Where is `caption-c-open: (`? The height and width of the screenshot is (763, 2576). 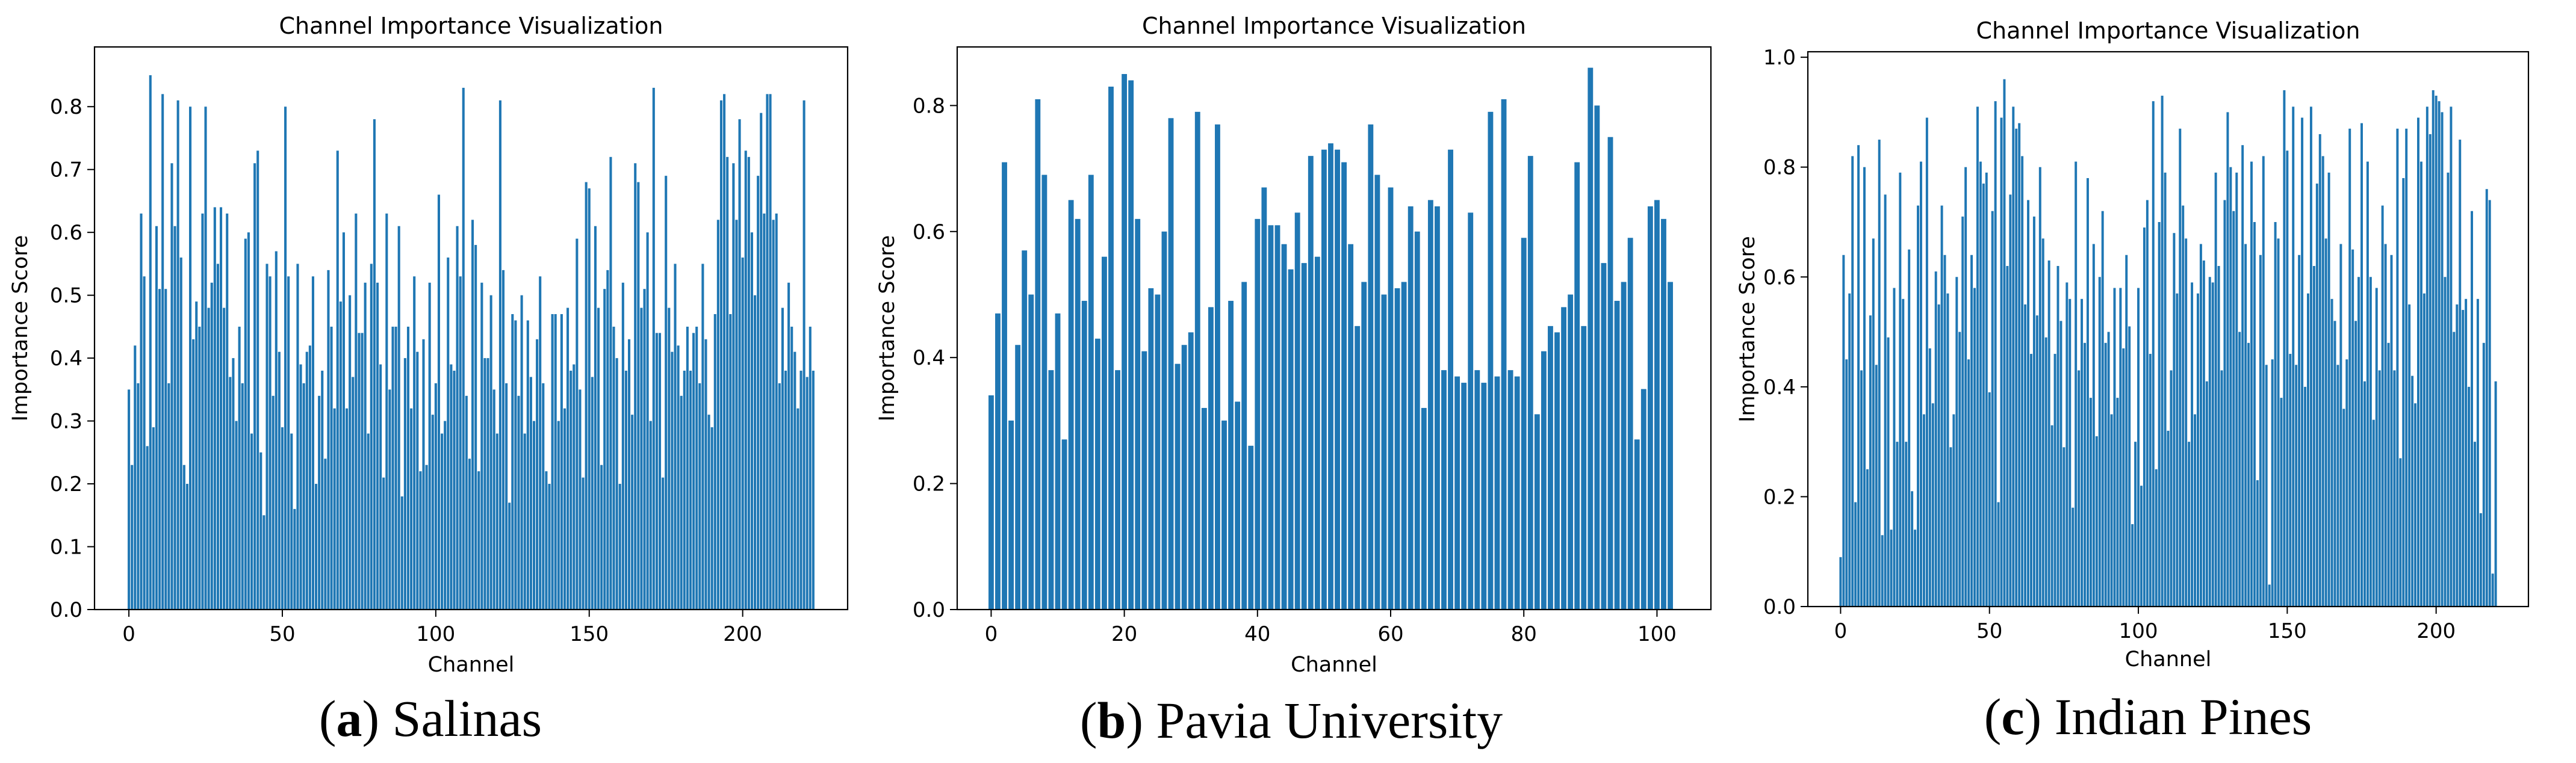 caption-c-open: ( is located at coordinates (1993, 717).